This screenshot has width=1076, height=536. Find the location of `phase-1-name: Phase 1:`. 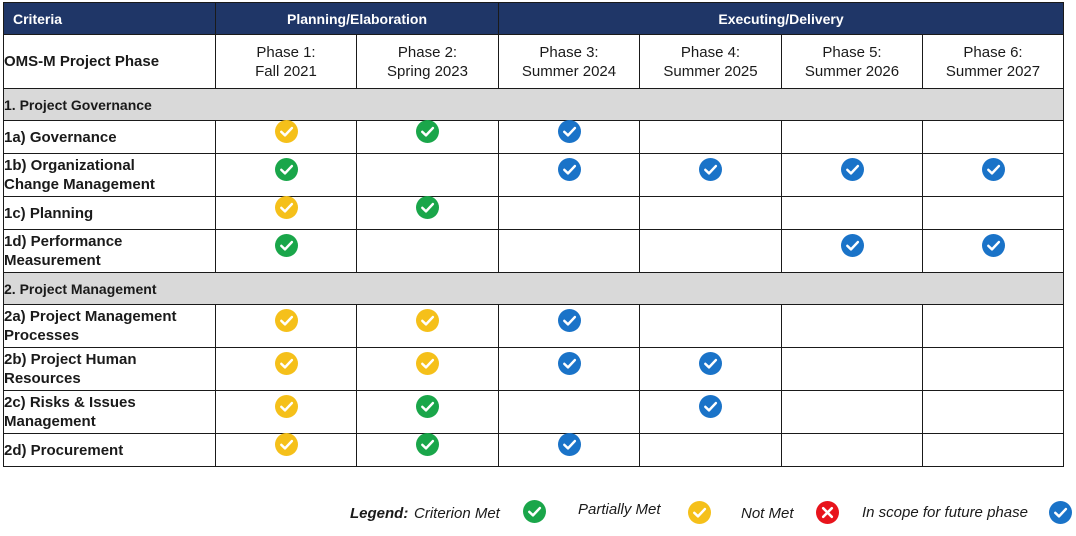

phase-1-name: Phase 1: is located at coordinates (286, 52).